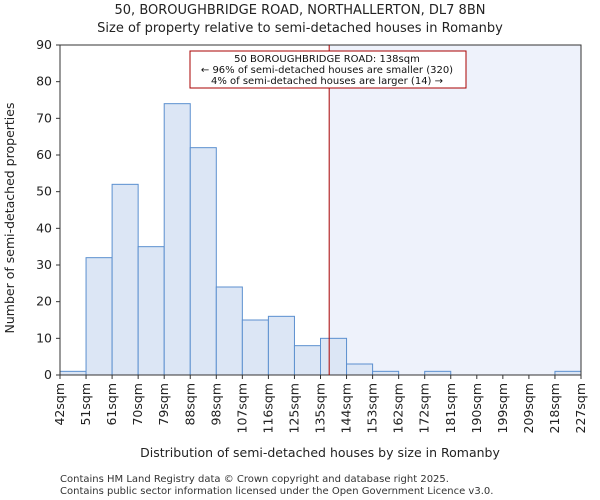  Describe the element at coordinates (44, 301) in the screenshot. I see `y-tick-label: 20` at that location.